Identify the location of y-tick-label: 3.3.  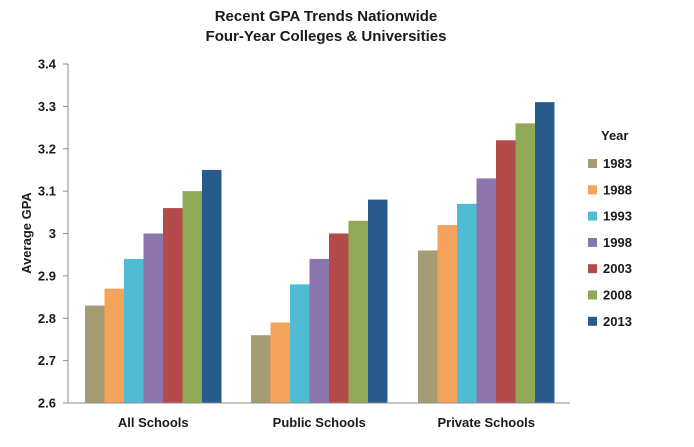
(47, 106).